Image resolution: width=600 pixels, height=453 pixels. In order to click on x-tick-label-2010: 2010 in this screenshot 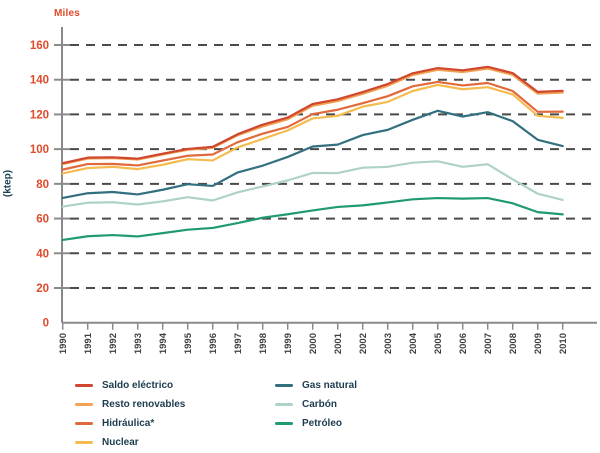, I will do `click(563, 343)`.